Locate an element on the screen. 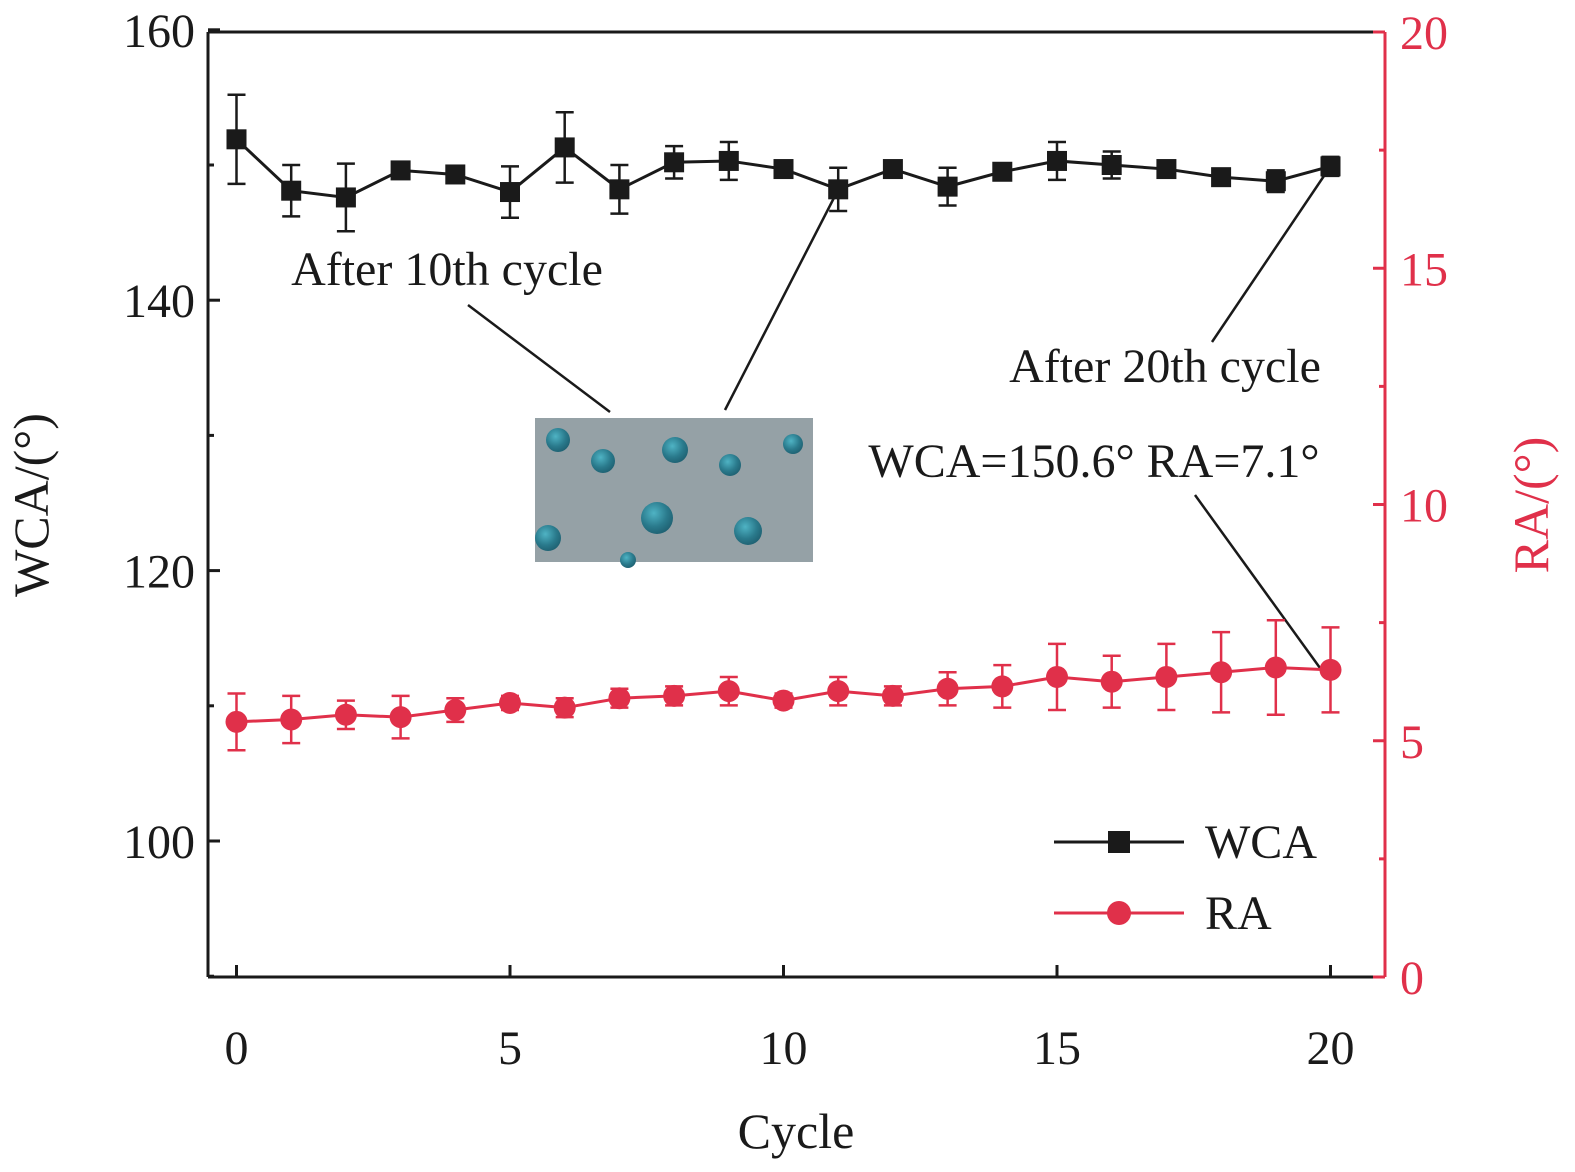 The image size is (1575, 1172). annotation-after-10th: After 10th cycle is located at coordinates (447, 269).